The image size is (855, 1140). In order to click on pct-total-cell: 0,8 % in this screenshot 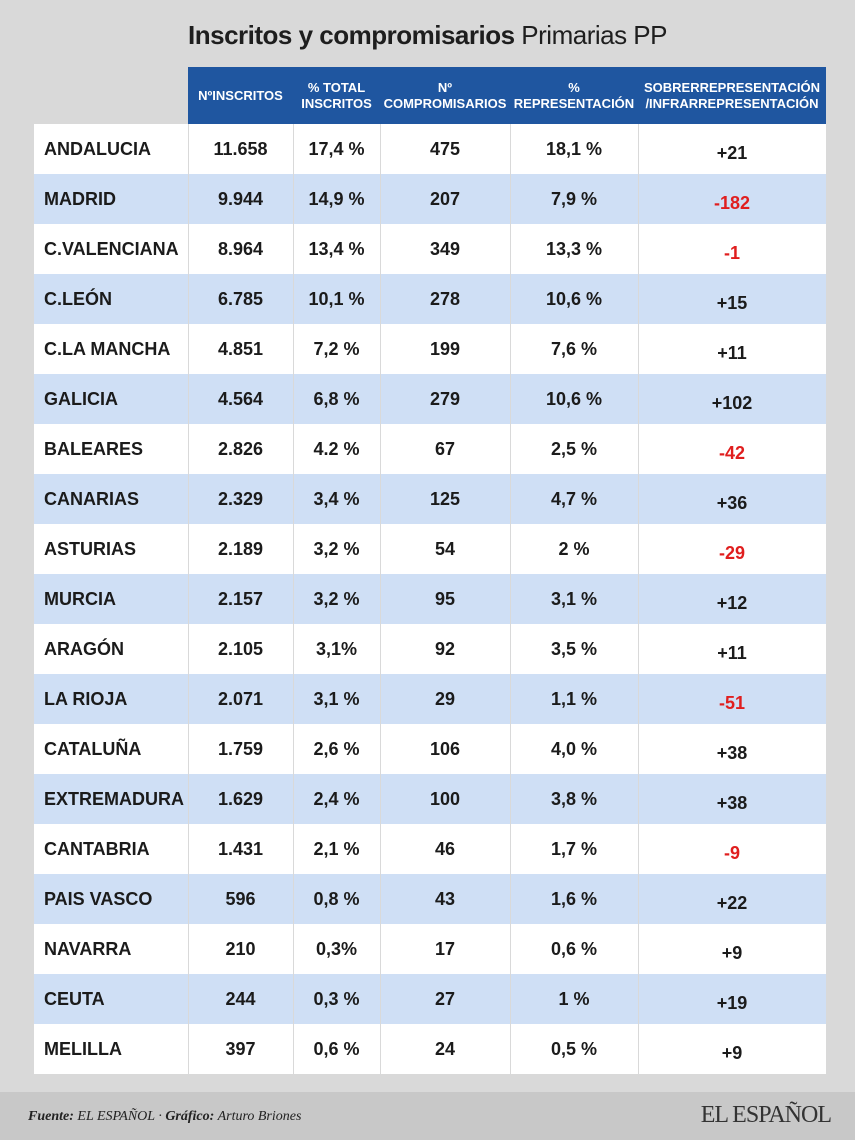, I will do `click(336, 898)`.